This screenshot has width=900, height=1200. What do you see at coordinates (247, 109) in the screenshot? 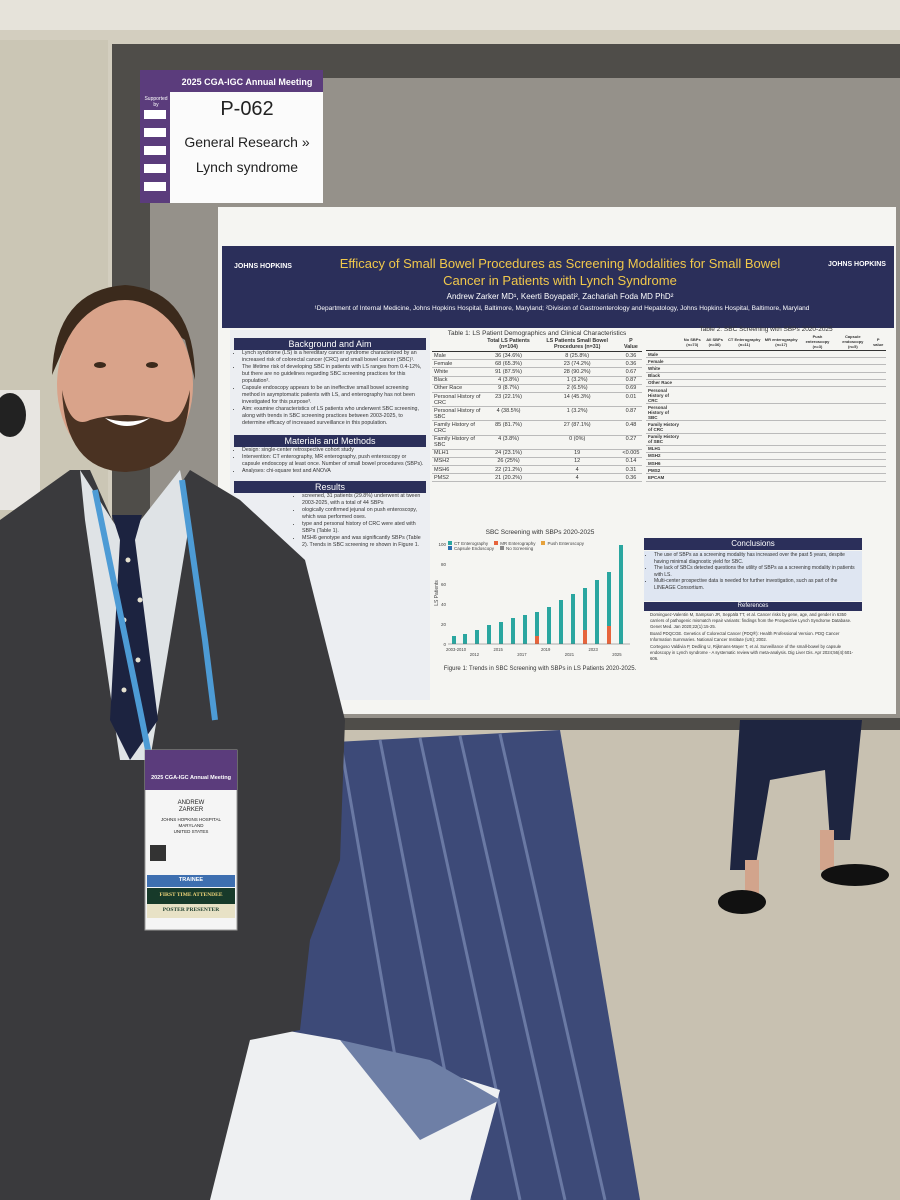
I see `poster-code: P-062` at bounding box center [247, 109].